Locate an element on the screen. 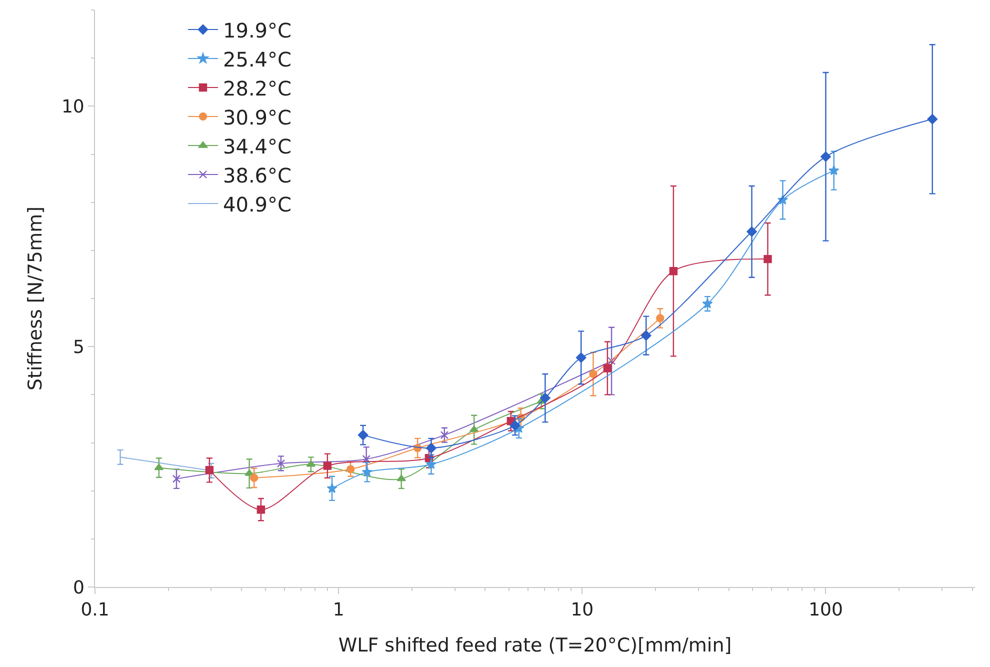  y-tick-label: 0 is located at coordinates (78, 587).